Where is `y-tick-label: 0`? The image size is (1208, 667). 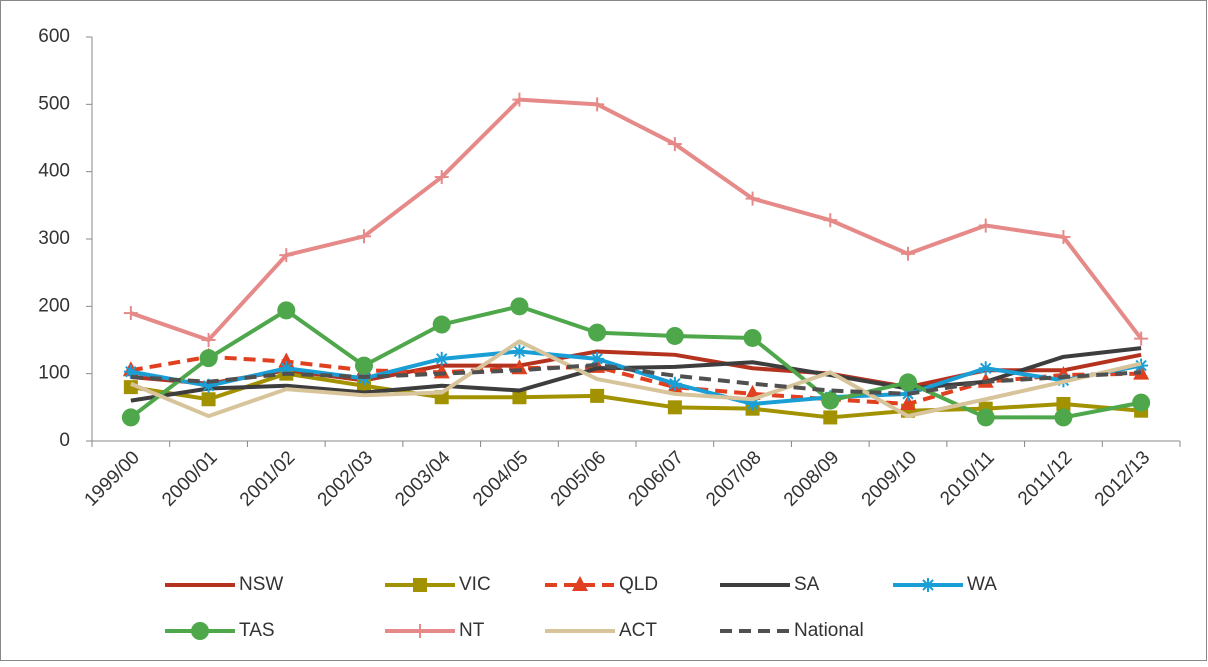
y-tick-label: 0 is located at coordinates (64, 440).